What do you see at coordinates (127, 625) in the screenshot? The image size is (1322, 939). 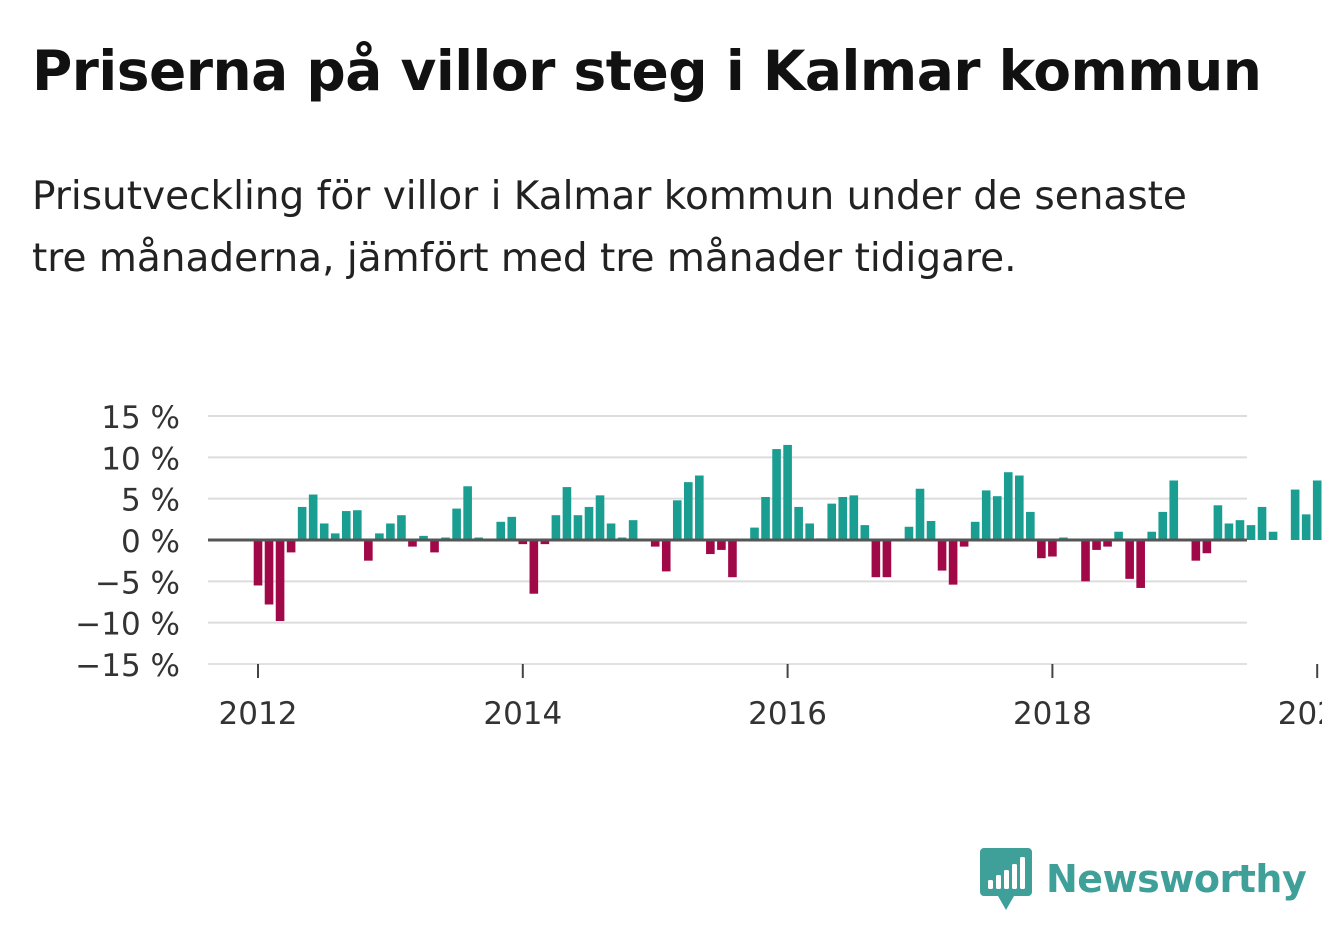 I see `y-tick-label: −10 %` at bounding box center [127, 625].